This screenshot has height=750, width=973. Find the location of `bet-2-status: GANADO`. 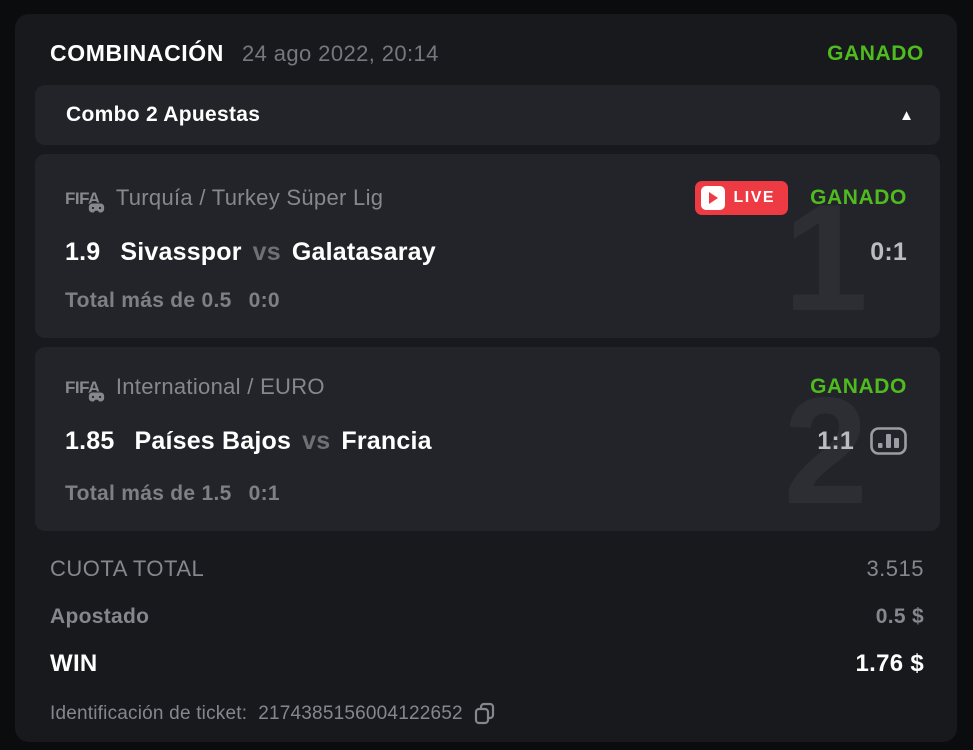

bet-2-status: GANADO is located at coordinates (858, 386).